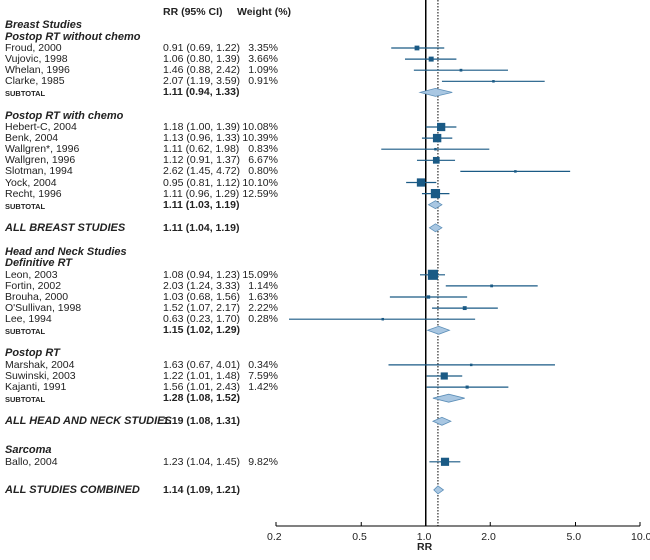 Image resolution: width=650 pixels, height=560 pixels. What do you see at coordinates (488, 537) in the screenshot?
I see `x-tick-label: 2.0` at bounding box center [488, 537].